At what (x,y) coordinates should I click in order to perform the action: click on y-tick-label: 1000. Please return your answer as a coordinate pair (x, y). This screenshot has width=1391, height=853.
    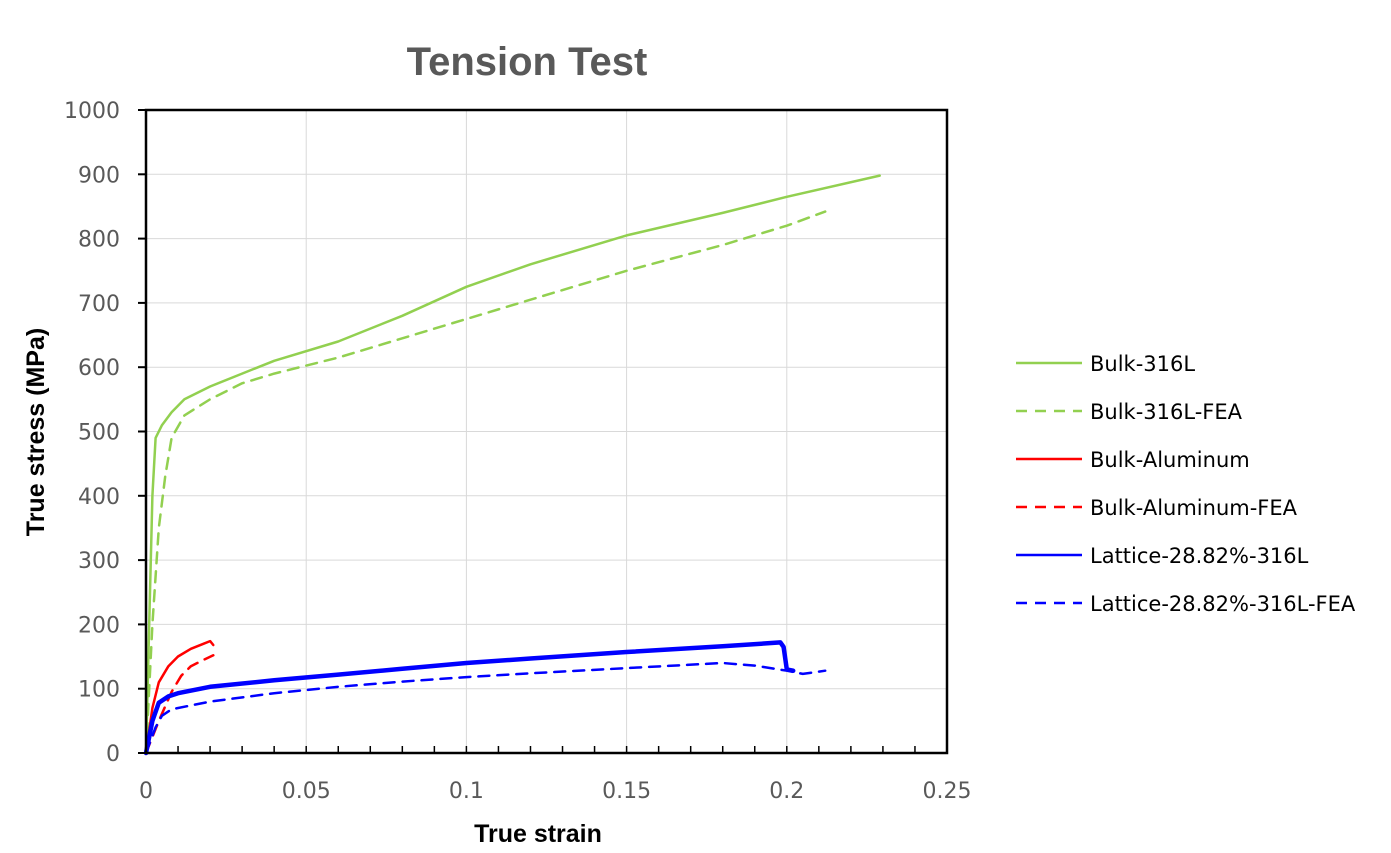
    Looking at the image, I should click on (92, 111).